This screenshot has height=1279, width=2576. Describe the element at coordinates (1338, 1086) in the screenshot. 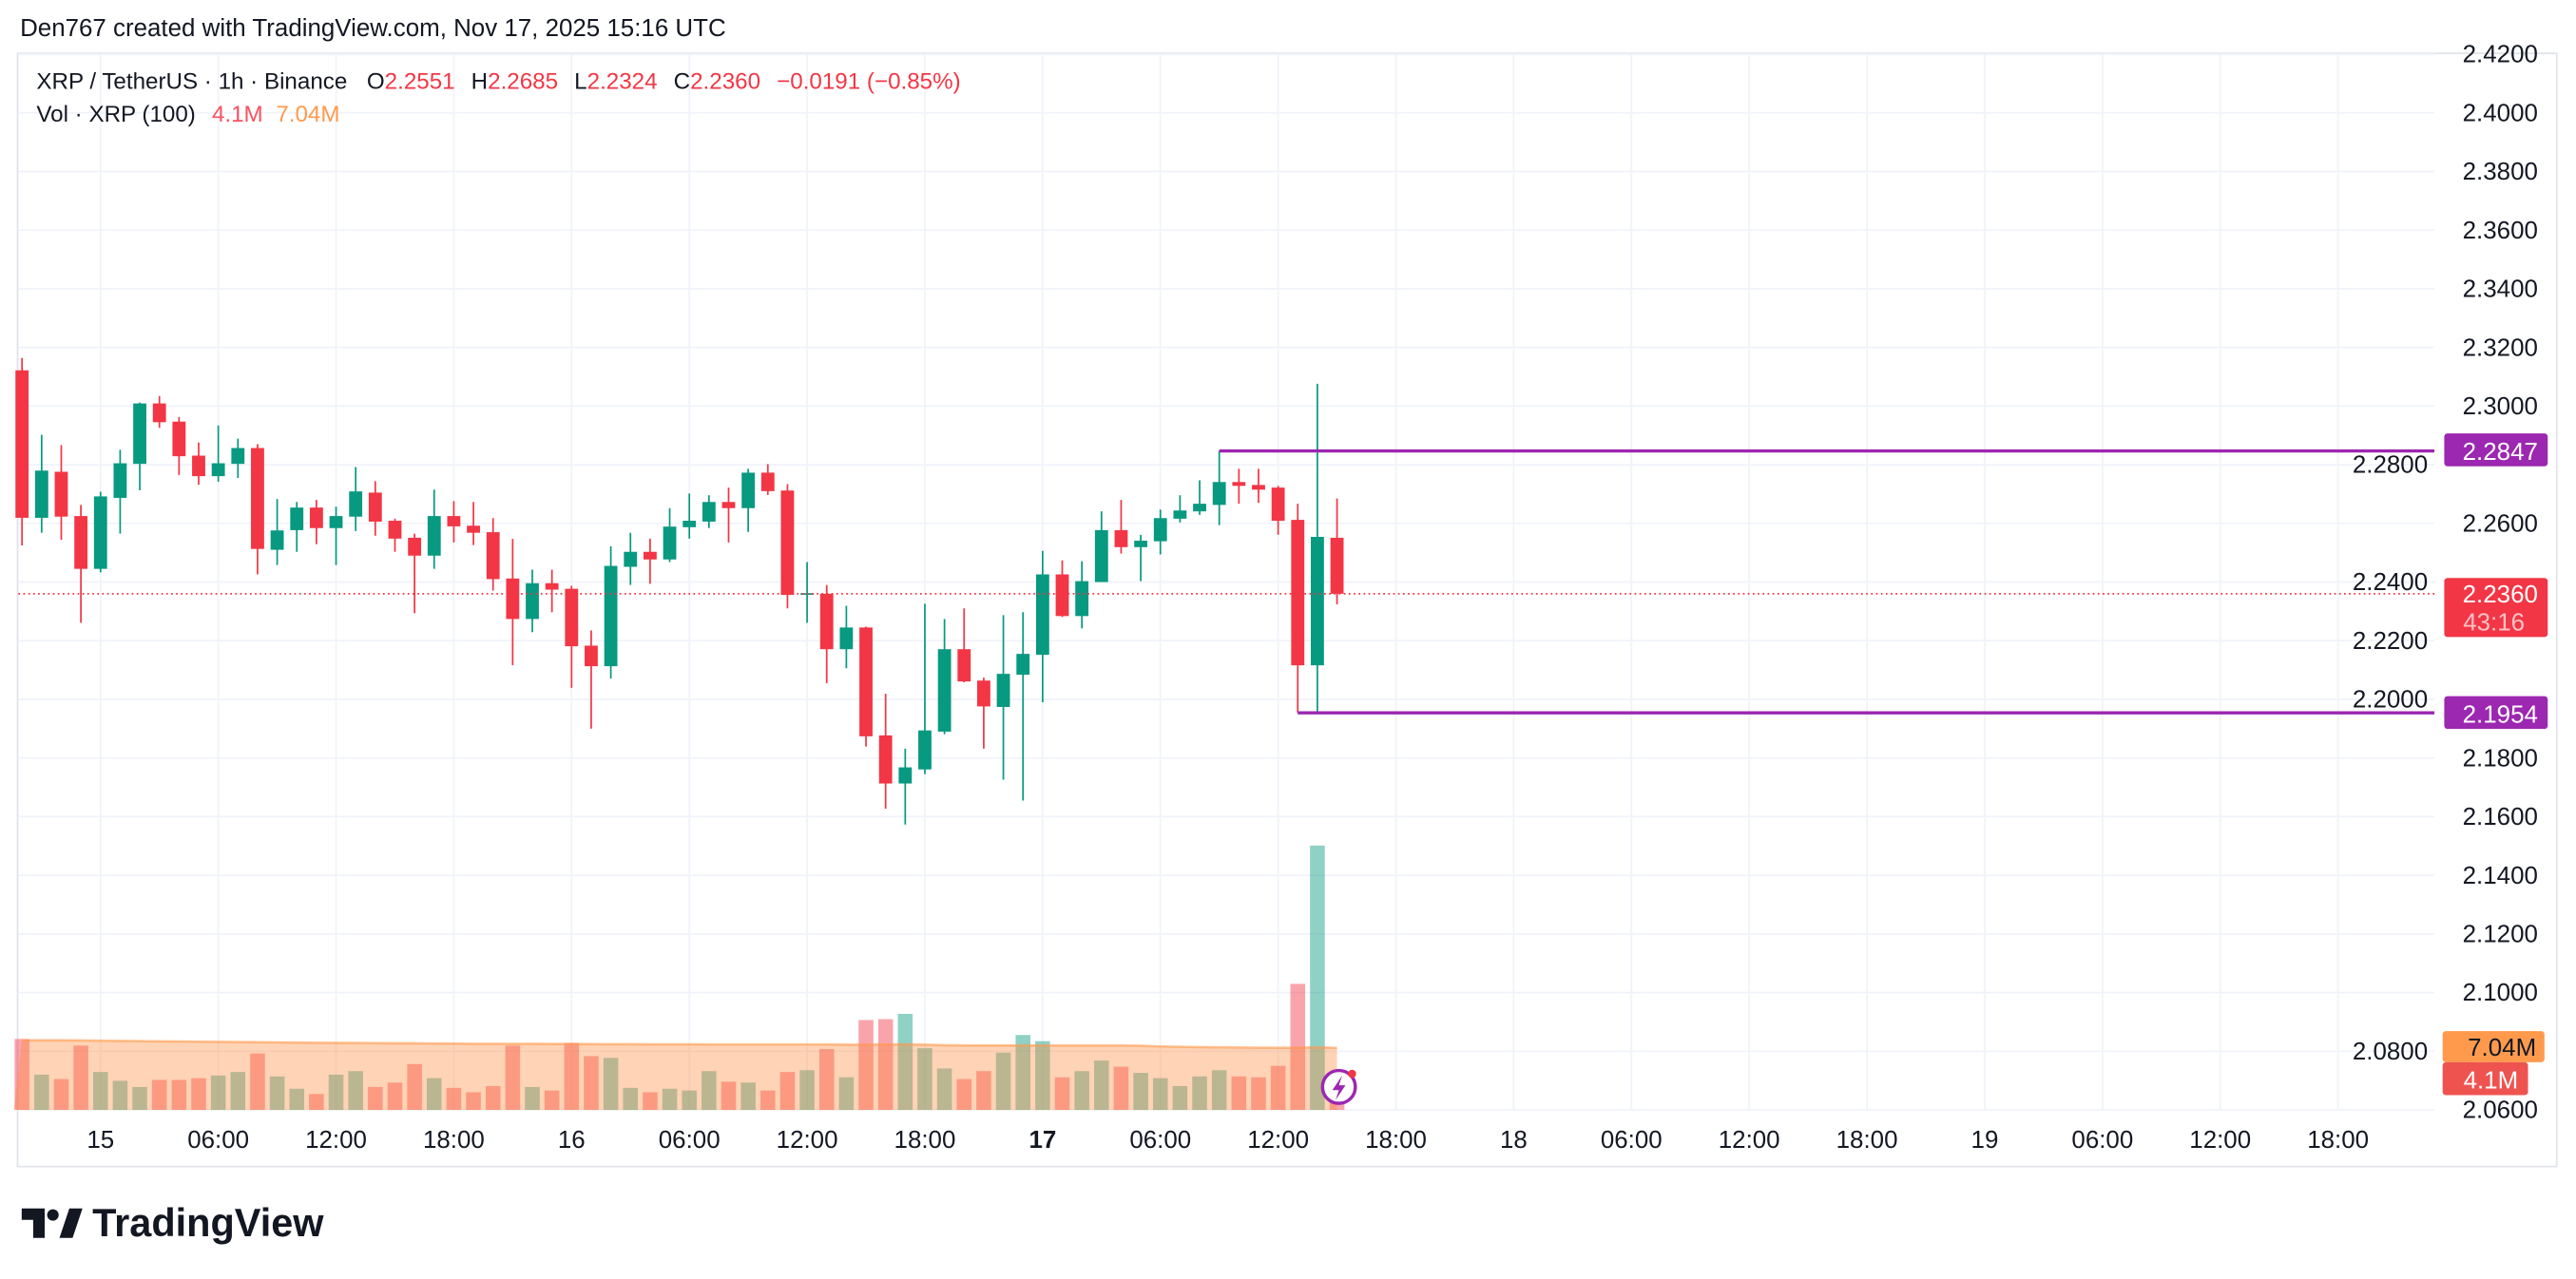

I see `lightning-icon` at that location.